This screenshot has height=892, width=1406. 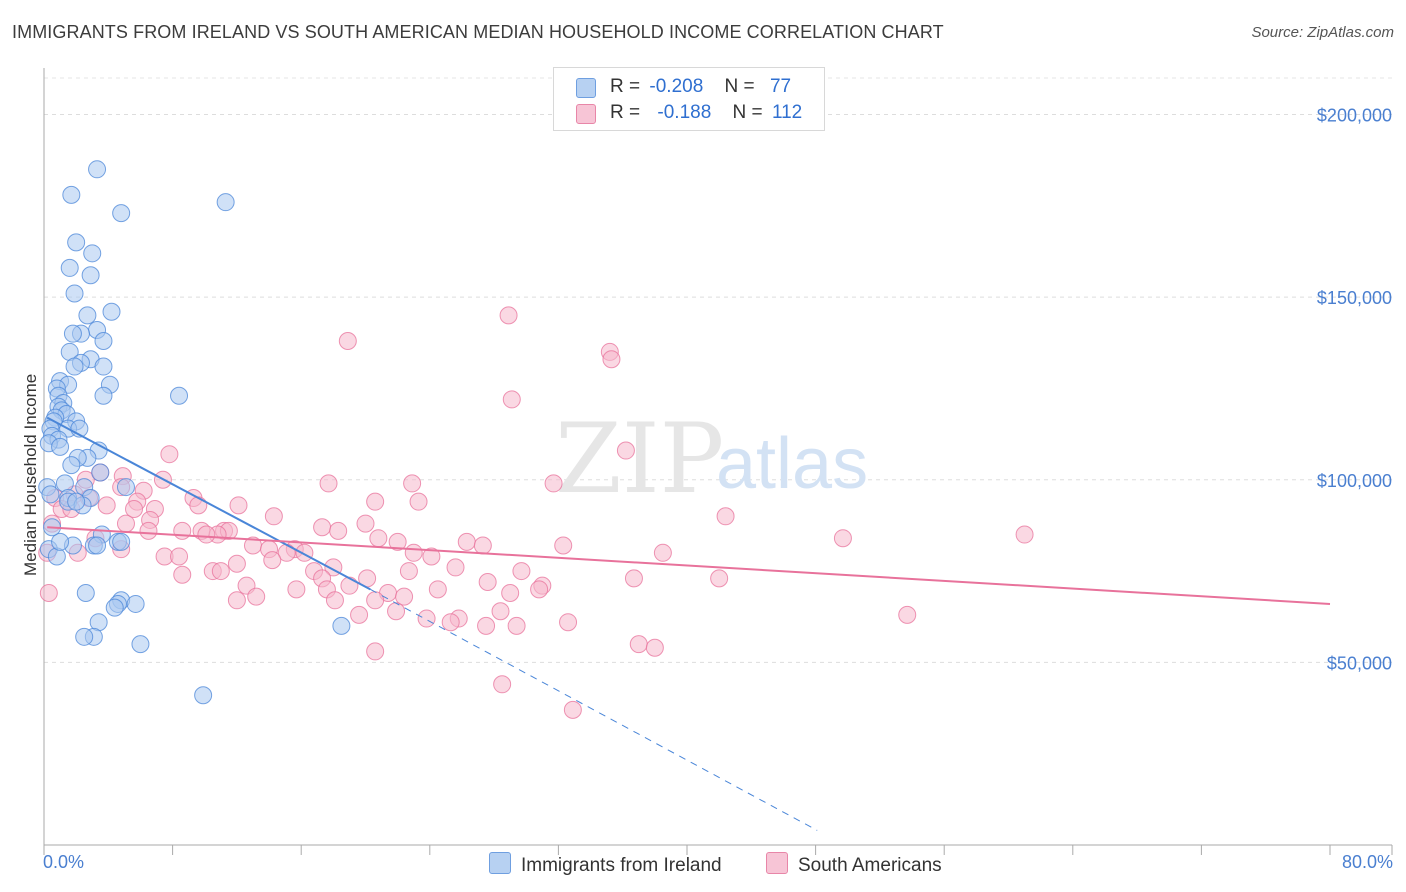 What do you see at coordinates (1354, 116) in the screenshot?
I see `y-tick-label: $200,000` at bounding box center [1354, 116].